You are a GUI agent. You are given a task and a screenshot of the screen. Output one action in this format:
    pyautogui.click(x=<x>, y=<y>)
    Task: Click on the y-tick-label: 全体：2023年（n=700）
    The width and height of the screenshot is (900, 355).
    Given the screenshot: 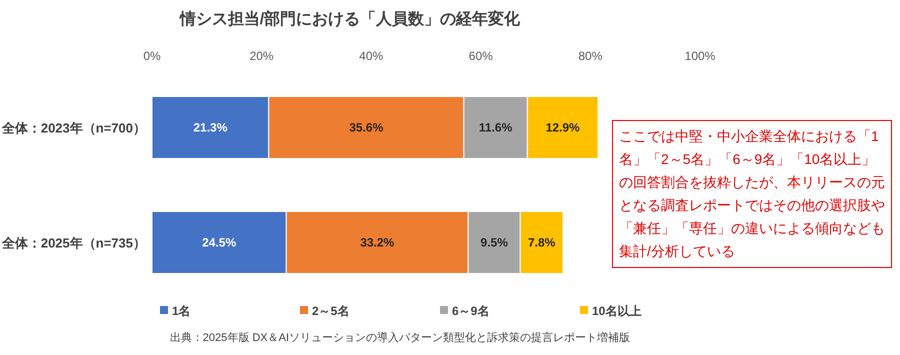 What is the action you would take?
    pyautogui.click(x=73, y=128)
    